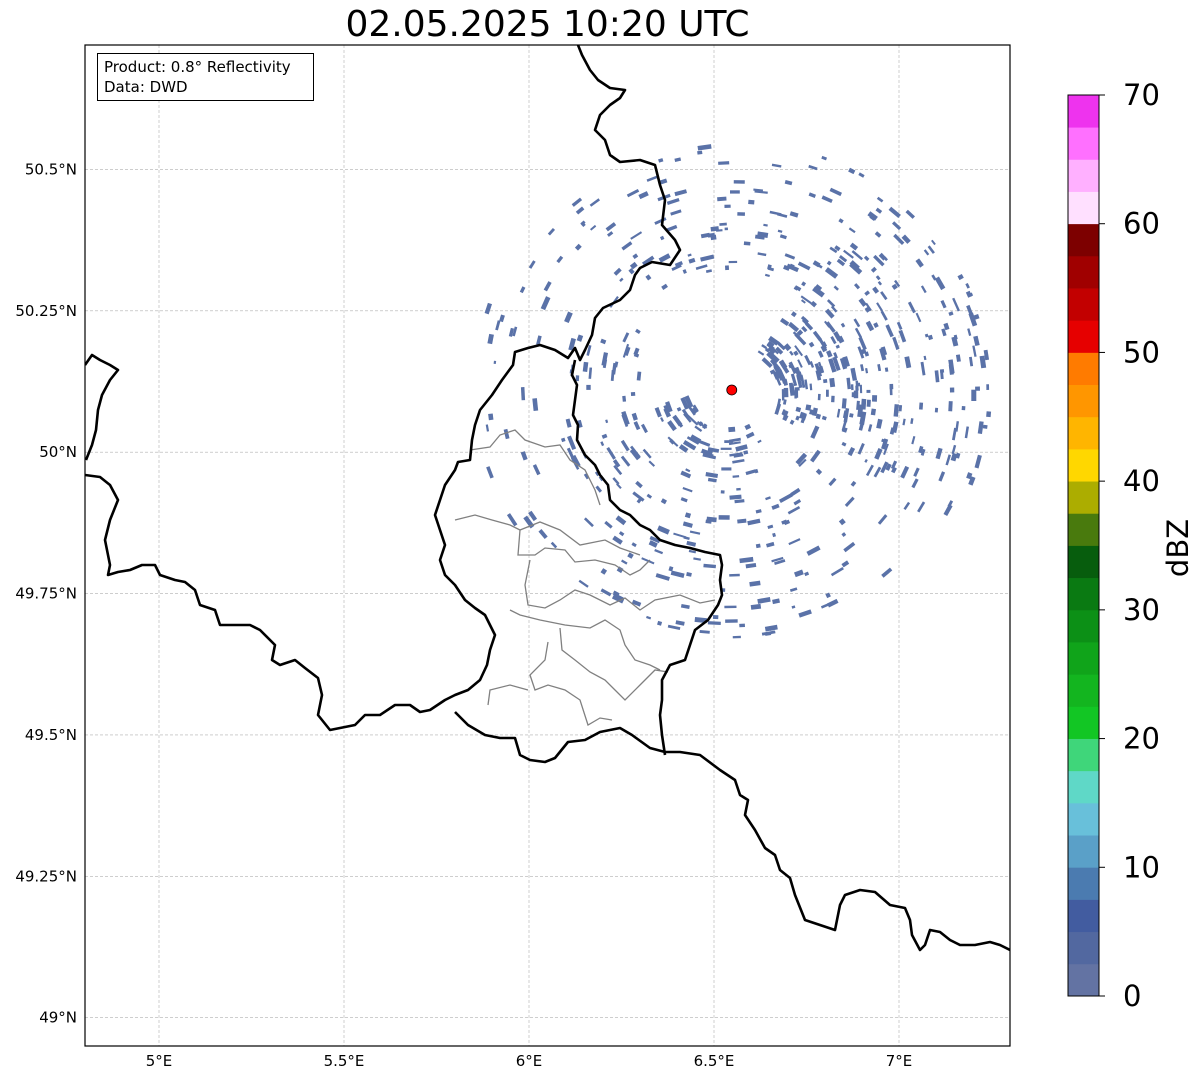 This screenshot has height=1081, width=1202. Describe the element at coordinates (51, 169) in the screenshot. I see `y-tick-label: 50.5°N` at that location.